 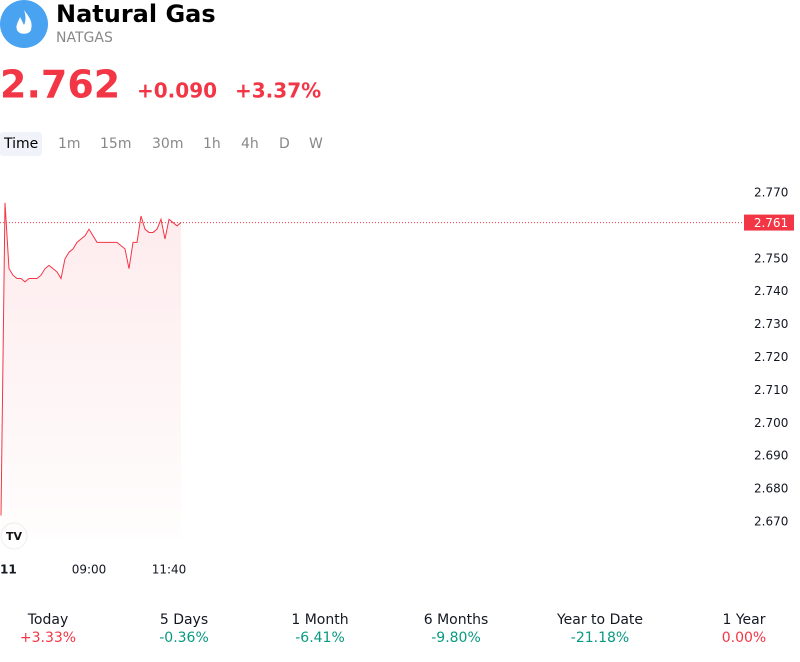 I want to click on title: Natural Gas, so click(x=136, y=14).